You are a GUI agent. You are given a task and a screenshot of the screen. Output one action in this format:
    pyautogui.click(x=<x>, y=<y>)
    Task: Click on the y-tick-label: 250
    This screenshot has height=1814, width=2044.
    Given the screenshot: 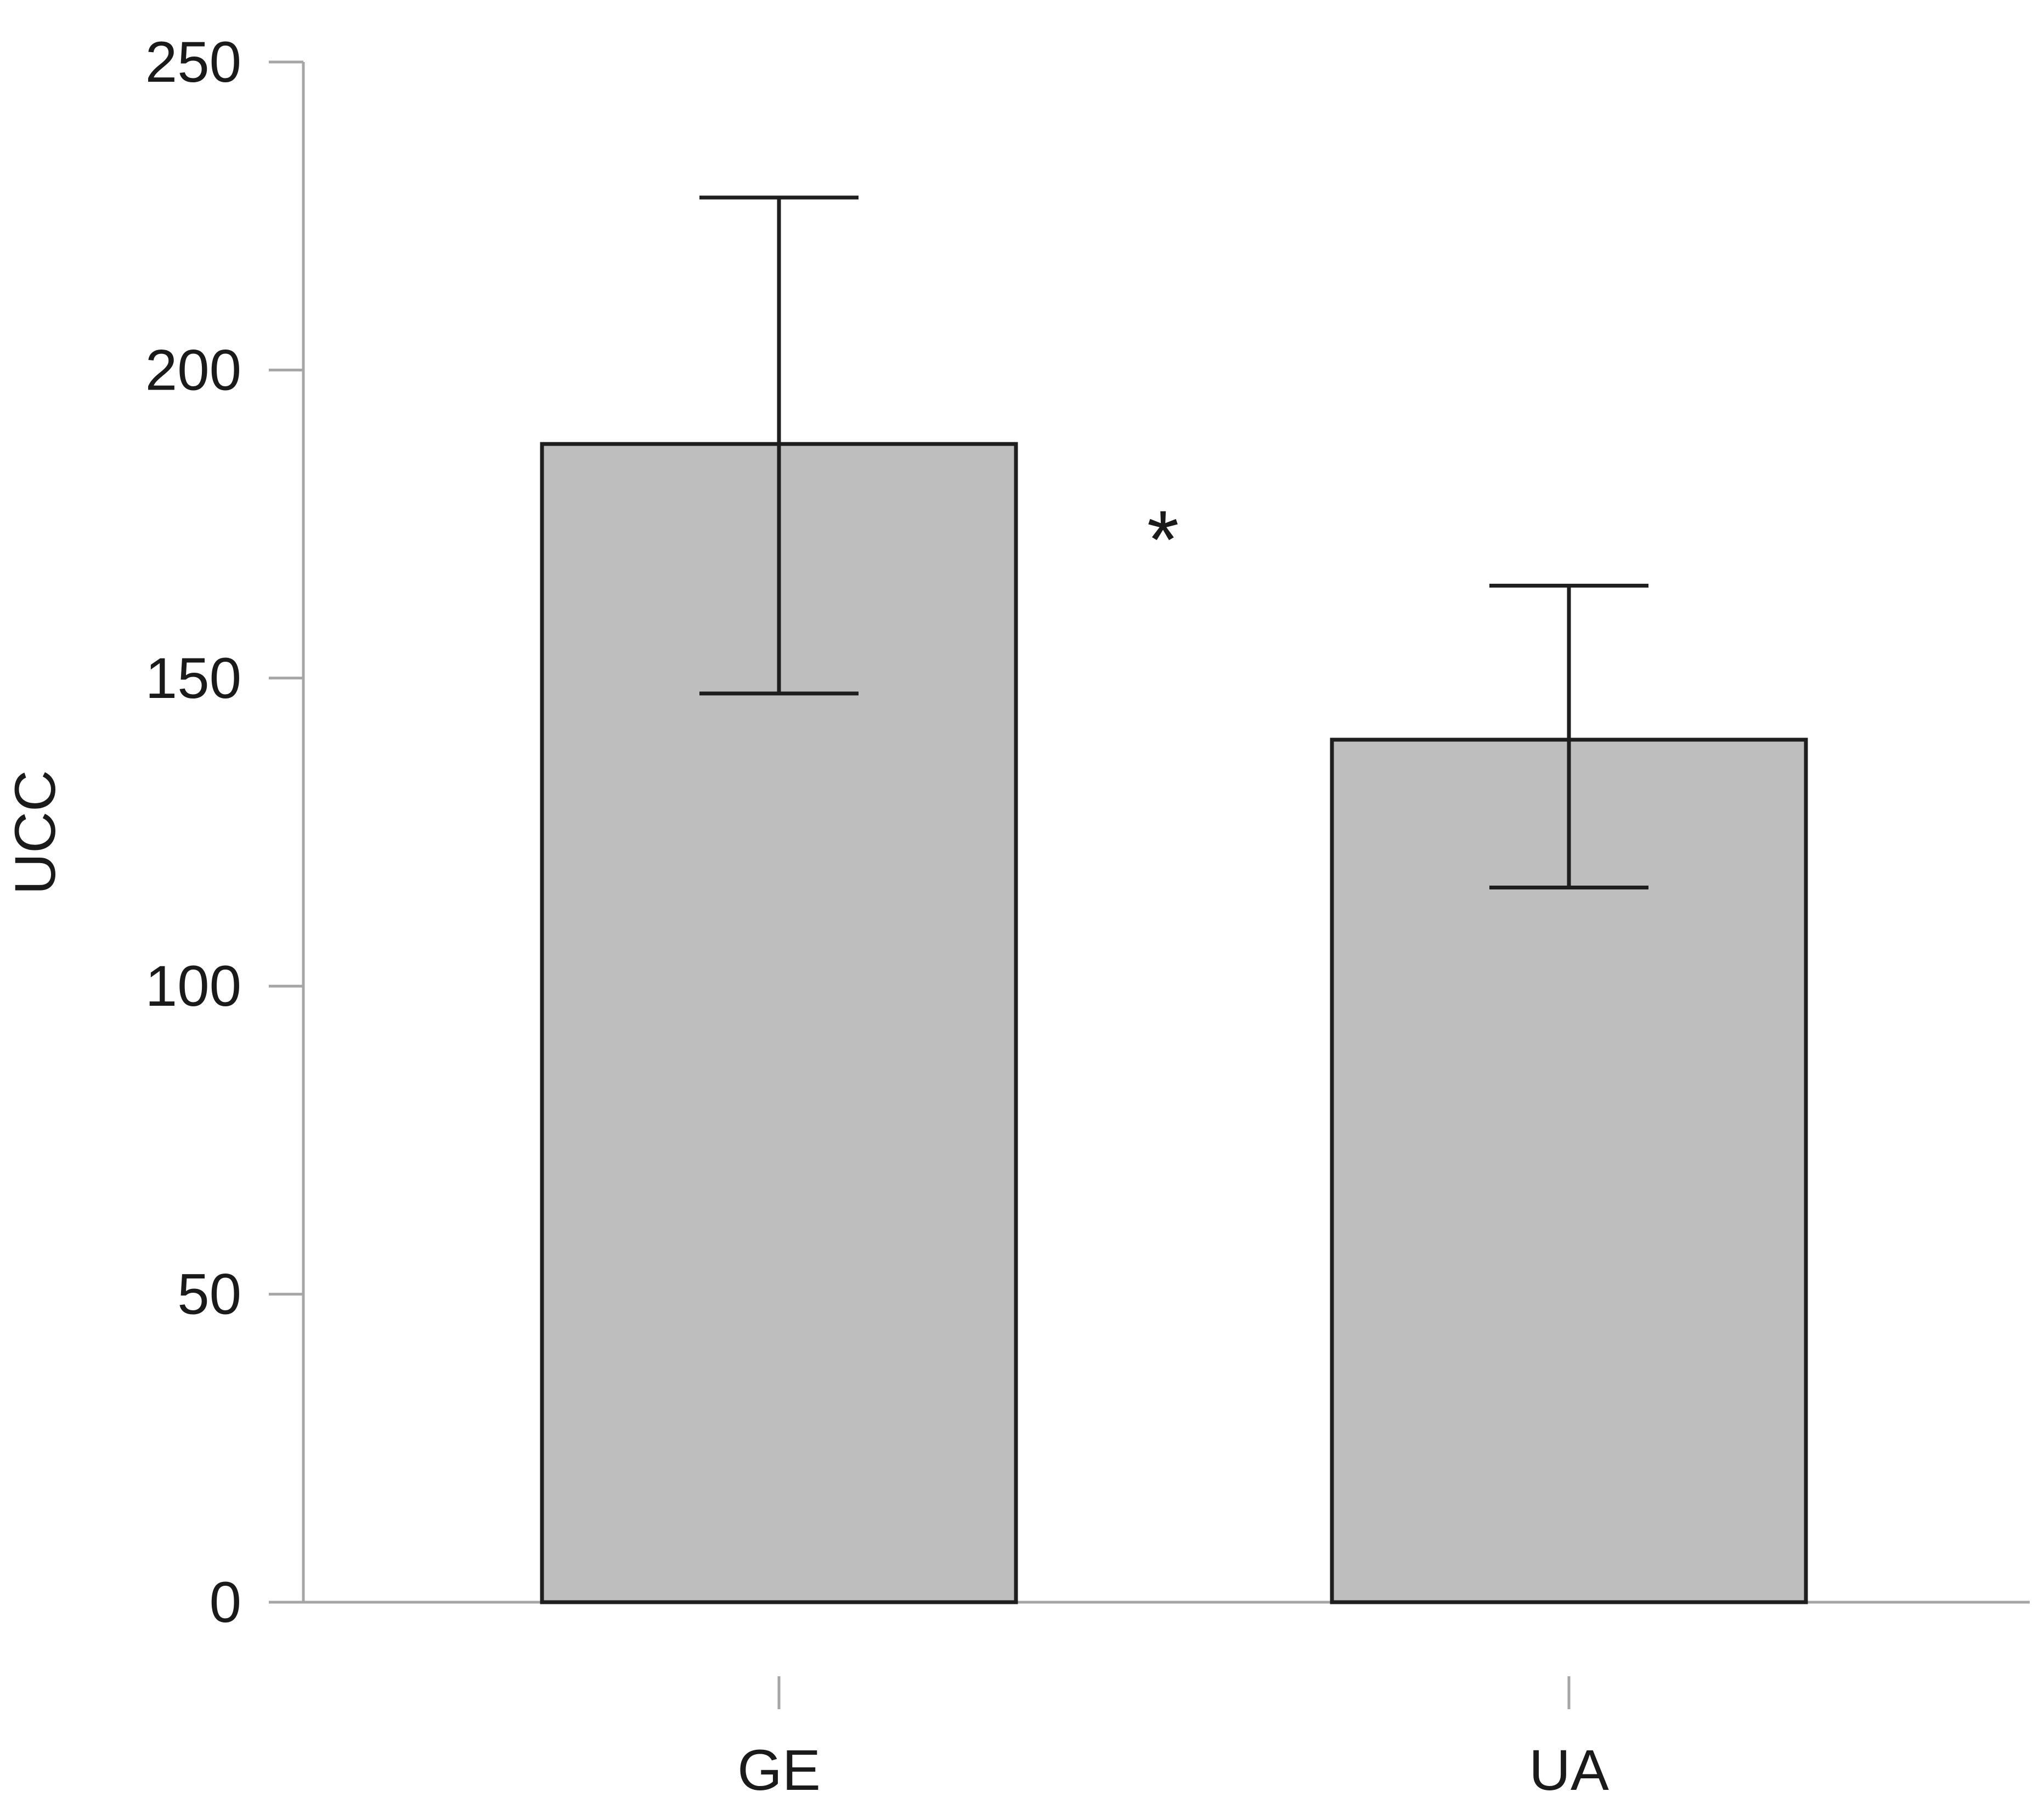 What is the action you would take?
    pyautogui.click(x=193, y=62)
    